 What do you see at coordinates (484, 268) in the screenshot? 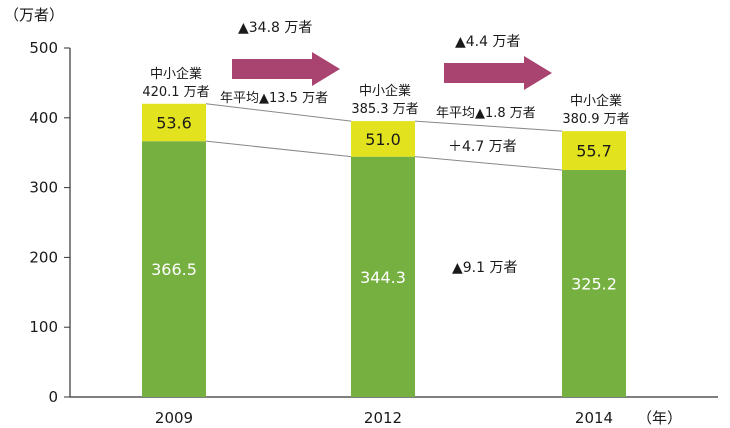
I see `bottom-segment-change-label: ▲9.1 万者` at bounding box center [484, 268].